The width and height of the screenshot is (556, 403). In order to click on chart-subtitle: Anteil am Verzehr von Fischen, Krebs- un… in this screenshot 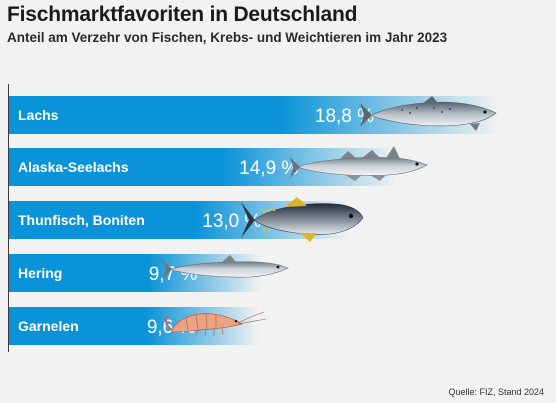, I will do `click(227, 37)`.